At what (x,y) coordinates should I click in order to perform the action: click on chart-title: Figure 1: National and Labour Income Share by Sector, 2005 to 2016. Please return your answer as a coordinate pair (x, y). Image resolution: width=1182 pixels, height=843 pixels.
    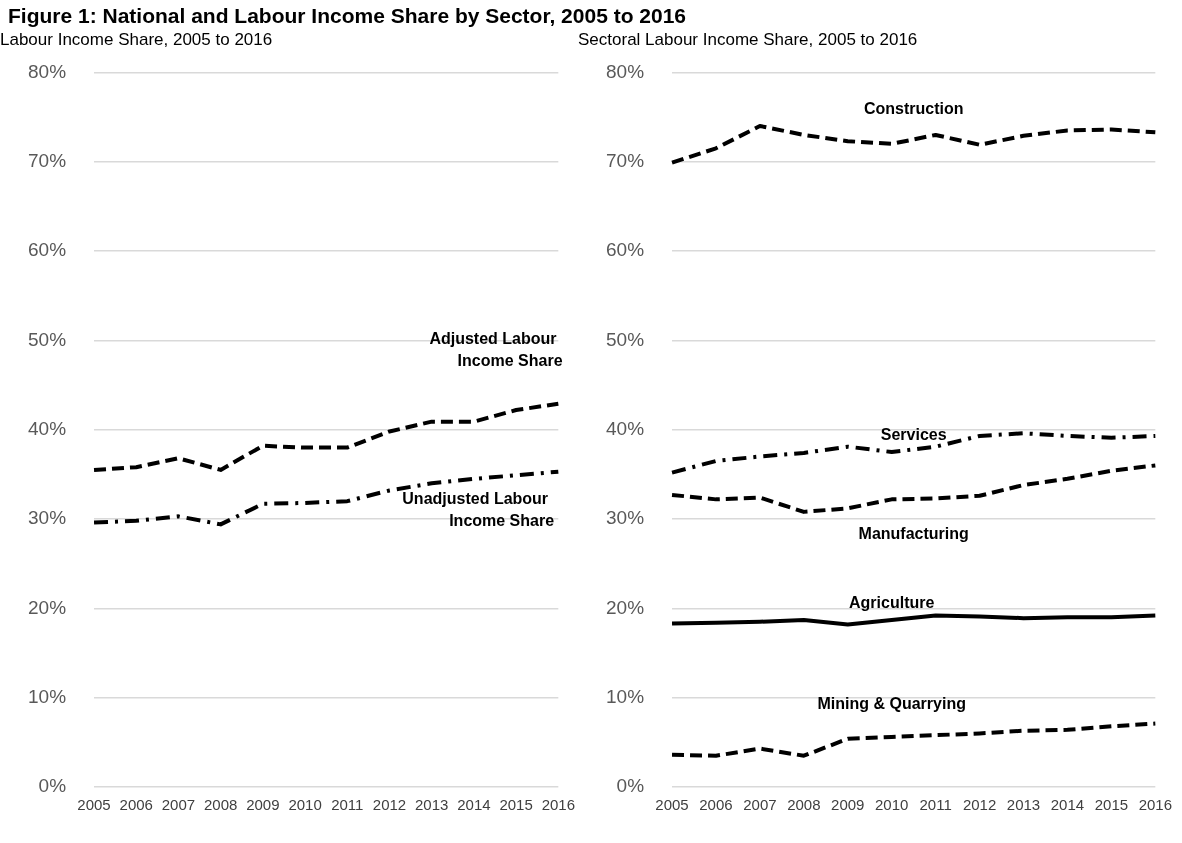
    Looking at the image, I should click on (347, 16).